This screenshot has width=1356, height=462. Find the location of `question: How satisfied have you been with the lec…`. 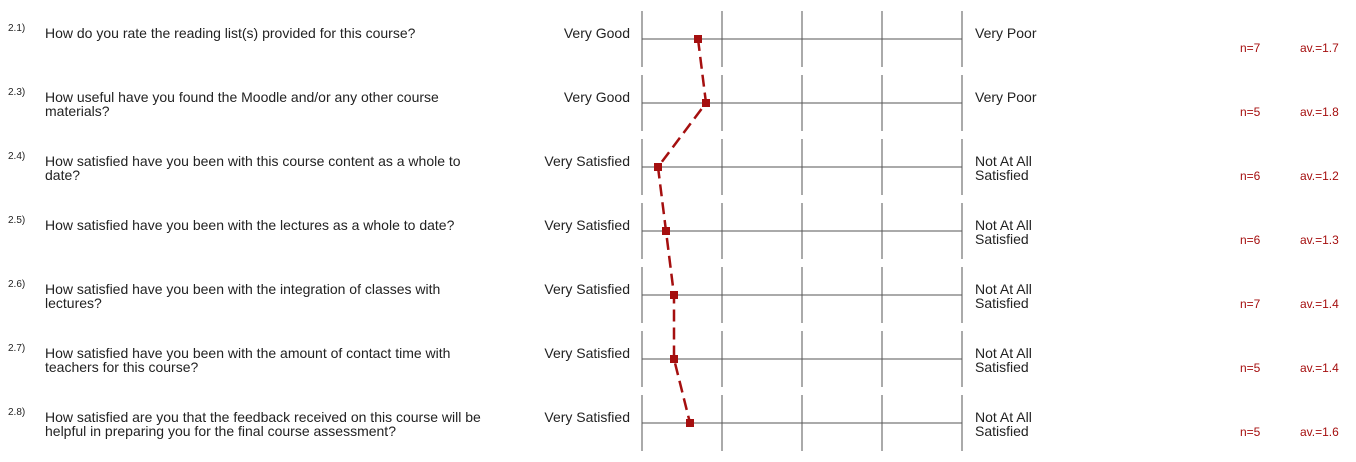

question: How satisfied have you been with the lec… is located at coordinates (250, 225).